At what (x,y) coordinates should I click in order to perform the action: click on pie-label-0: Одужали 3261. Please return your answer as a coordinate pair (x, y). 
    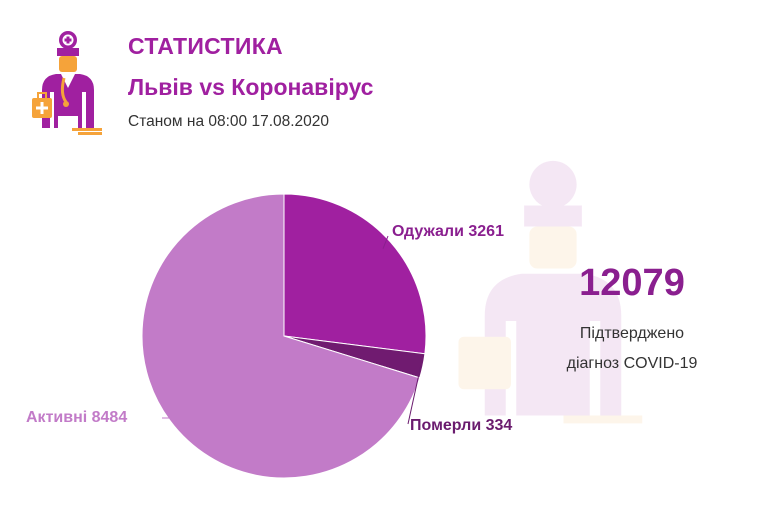
    Looking at the image, I should click on (448, 231).